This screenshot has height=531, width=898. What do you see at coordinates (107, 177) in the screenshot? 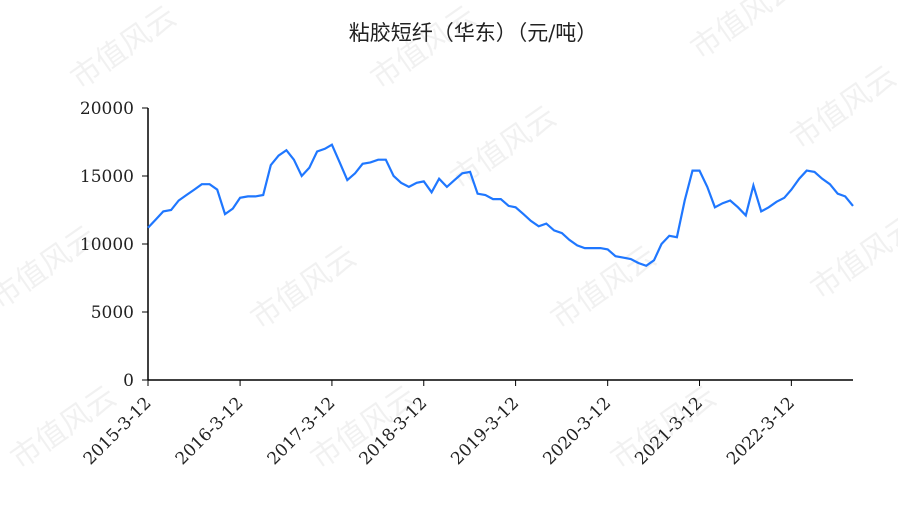
I see `y-tick-label: 15000` at bounding box center [107, 177].